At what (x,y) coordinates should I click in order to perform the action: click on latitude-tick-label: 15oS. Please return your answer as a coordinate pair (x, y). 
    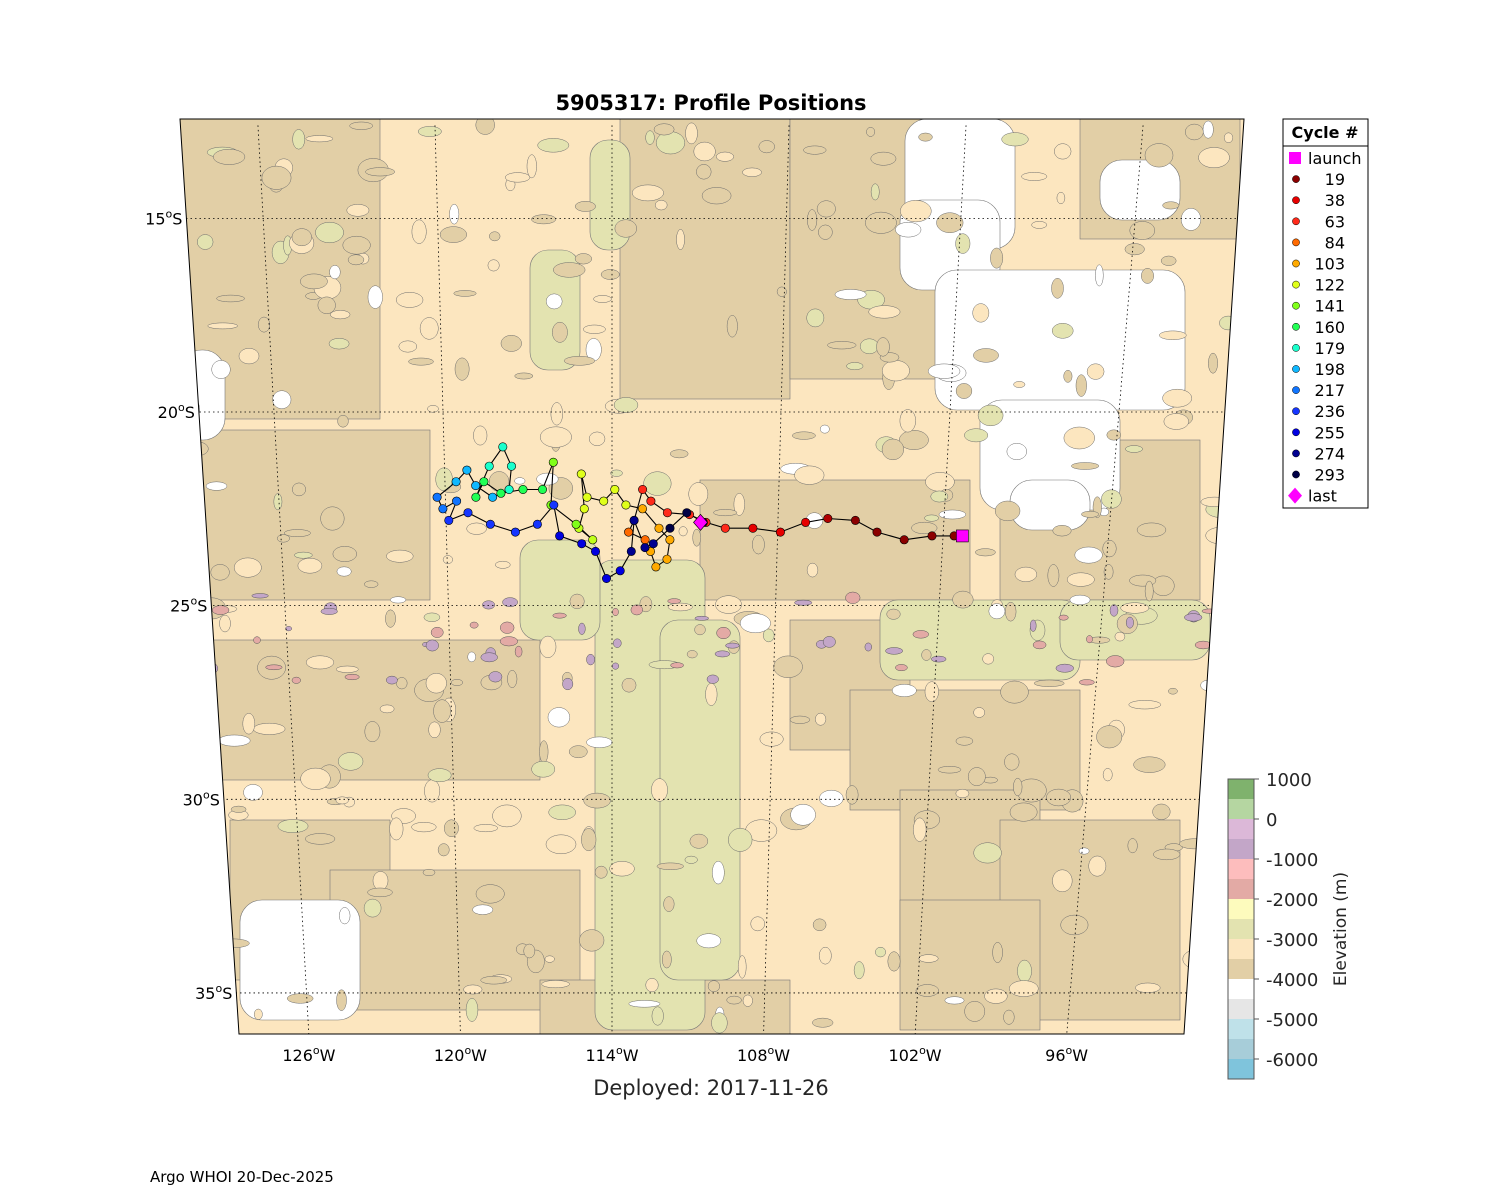
    Looking at the image, I should click on (163, 217).